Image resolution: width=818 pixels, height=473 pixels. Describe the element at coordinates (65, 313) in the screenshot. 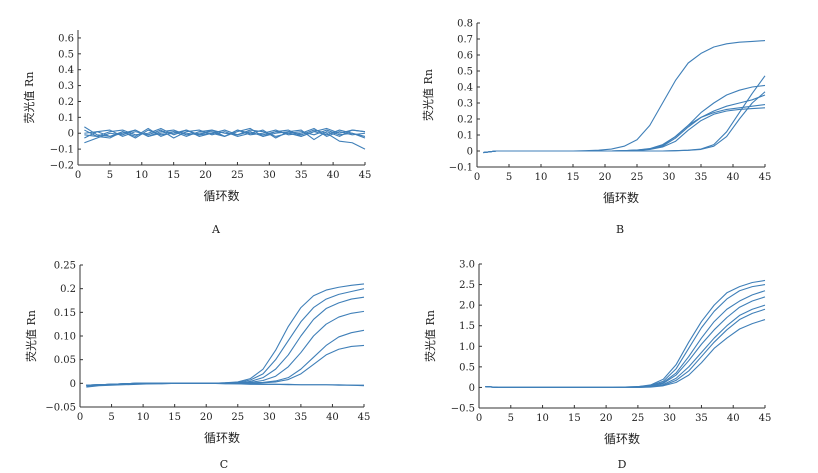

I see `y-tick-label: 0.15` at that location.